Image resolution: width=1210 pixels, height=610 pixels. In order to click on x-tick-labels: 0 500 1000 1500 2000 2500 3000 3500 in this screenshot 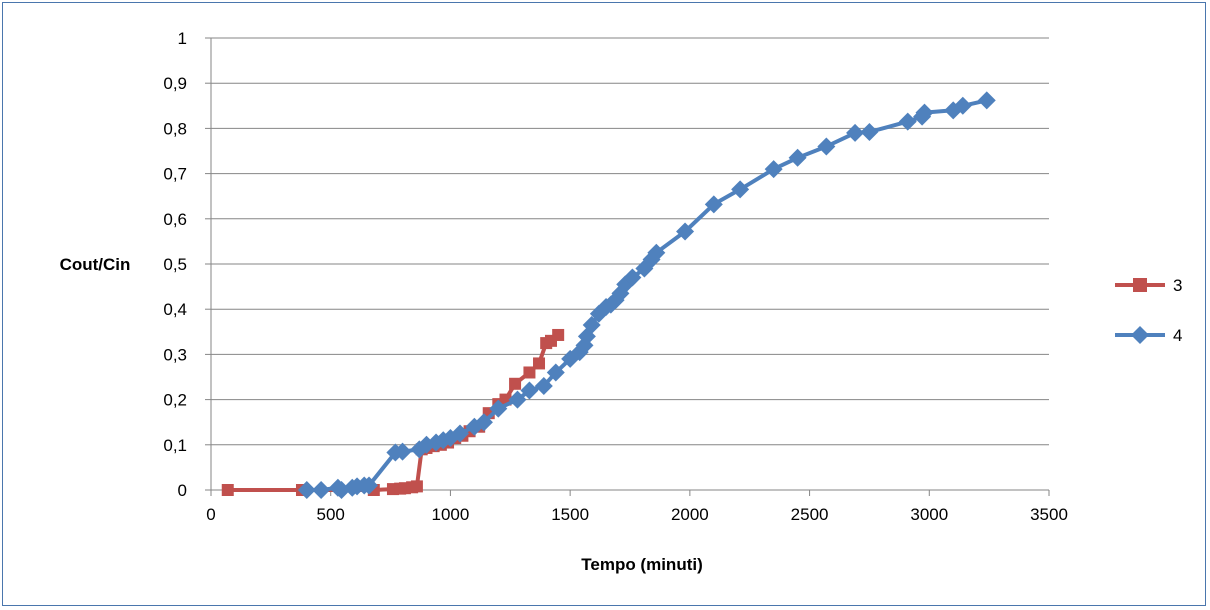, I will do `click(637, 514)`.